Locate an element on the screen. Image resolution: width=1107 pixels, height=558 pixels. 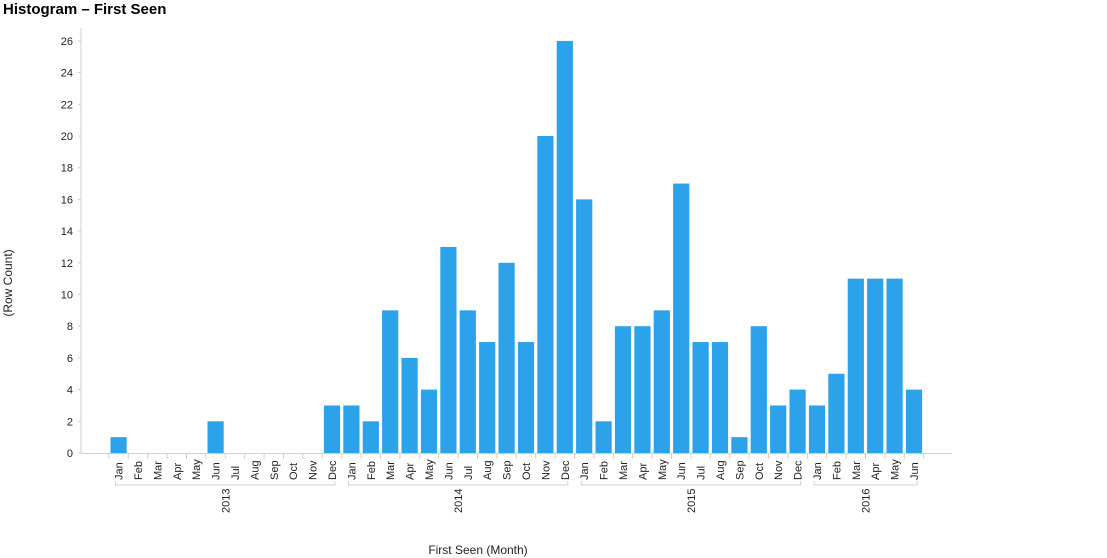
y-tick-label: 0 is located at coordinates (70, 454).